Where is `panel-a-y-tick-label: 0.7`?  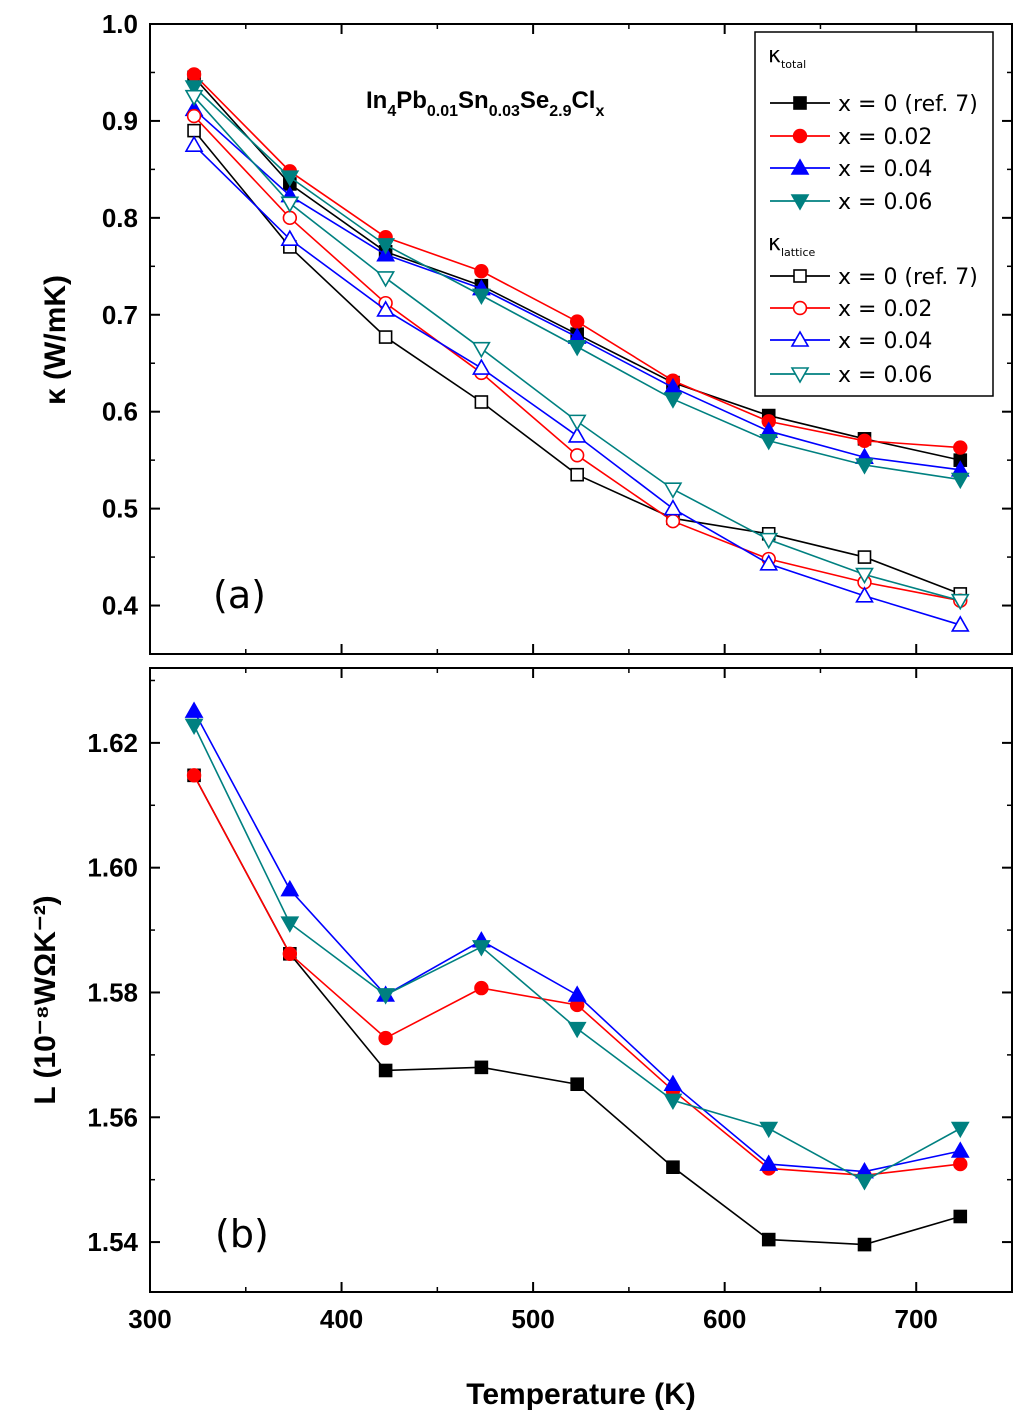 panel-a-y-tick-label: 0.7 is located at coordinates (120, 315).